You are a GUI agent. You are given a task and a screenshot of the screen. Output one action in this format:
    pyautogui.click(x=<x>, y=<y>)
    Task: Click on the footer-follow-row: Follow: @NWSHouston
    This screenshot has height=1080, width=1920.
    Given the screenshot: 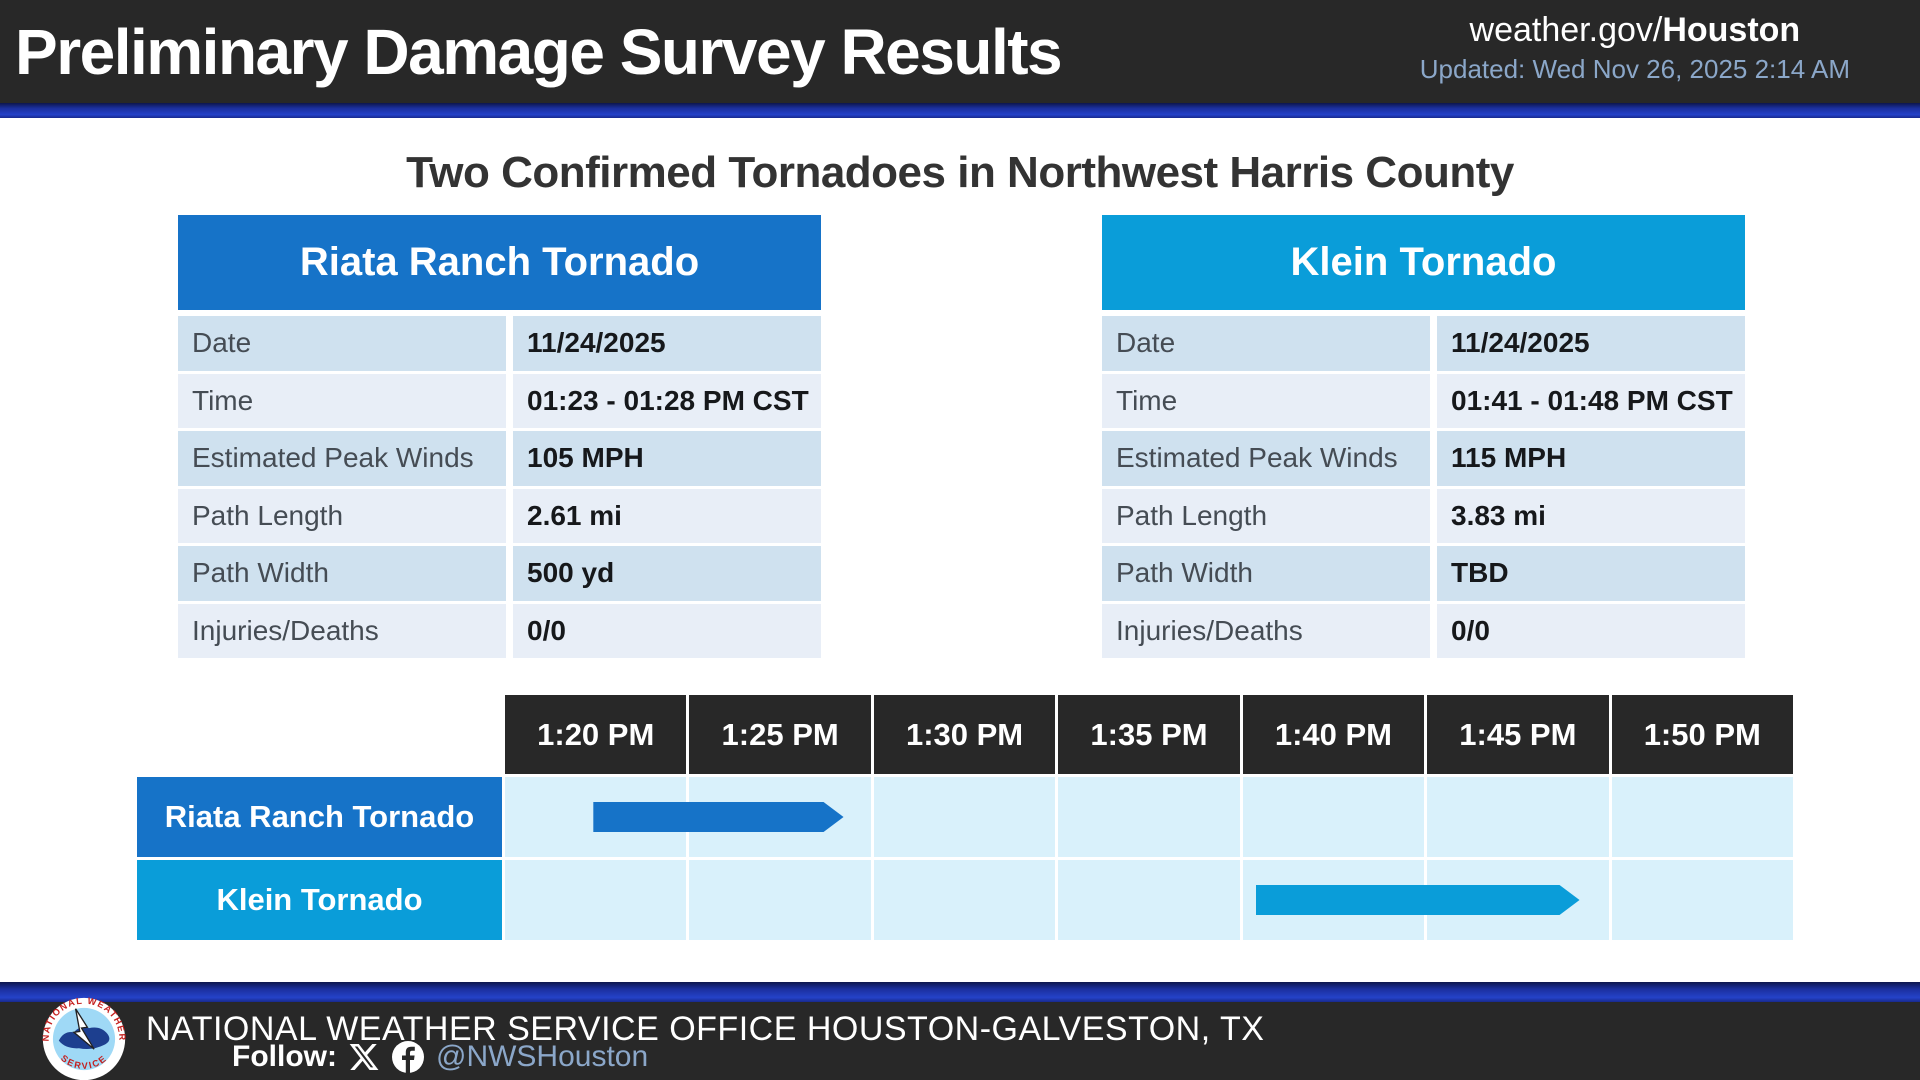 What is the action you would take?
    pyautogui.click(x=440, y=1057)
    